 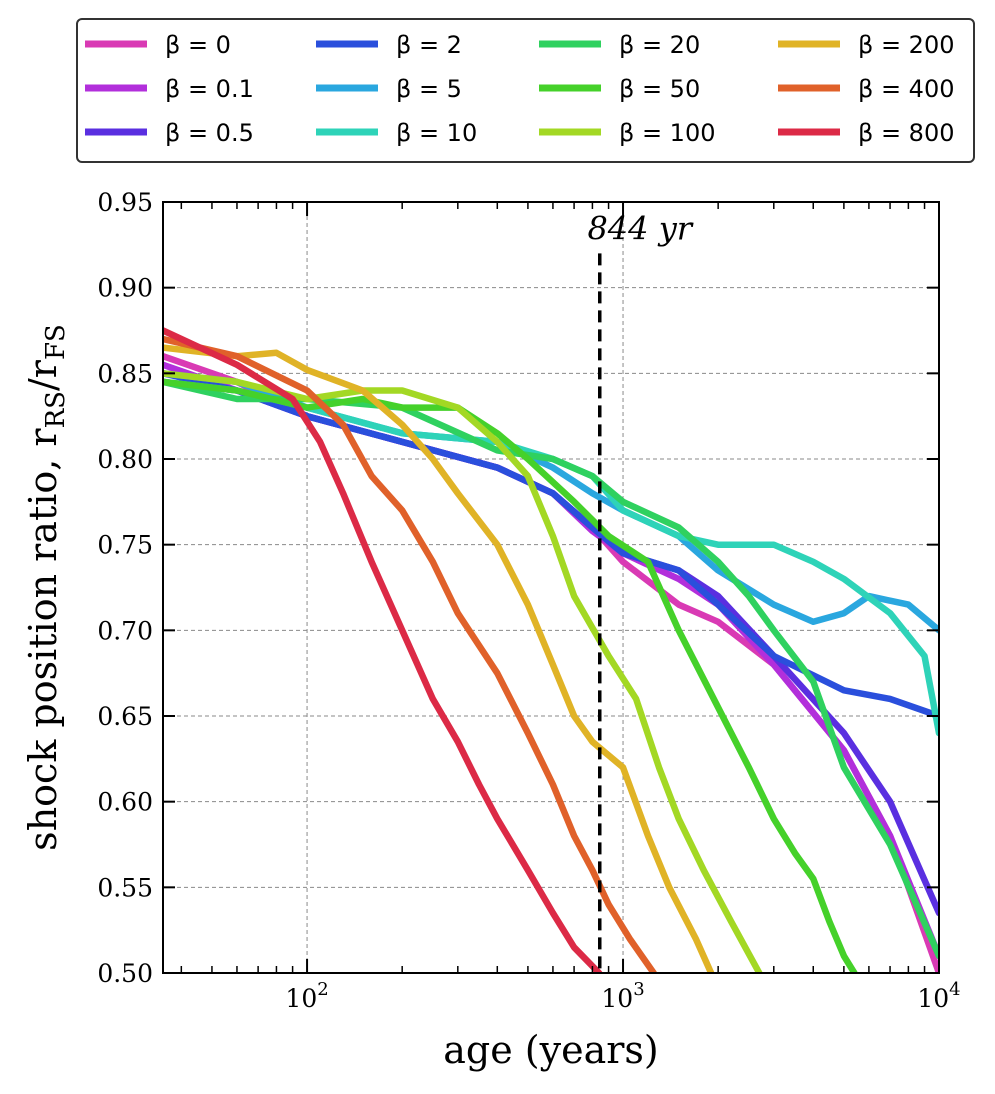 I want to click on y-tick-label: 0.80, so click(x=125, y=459).